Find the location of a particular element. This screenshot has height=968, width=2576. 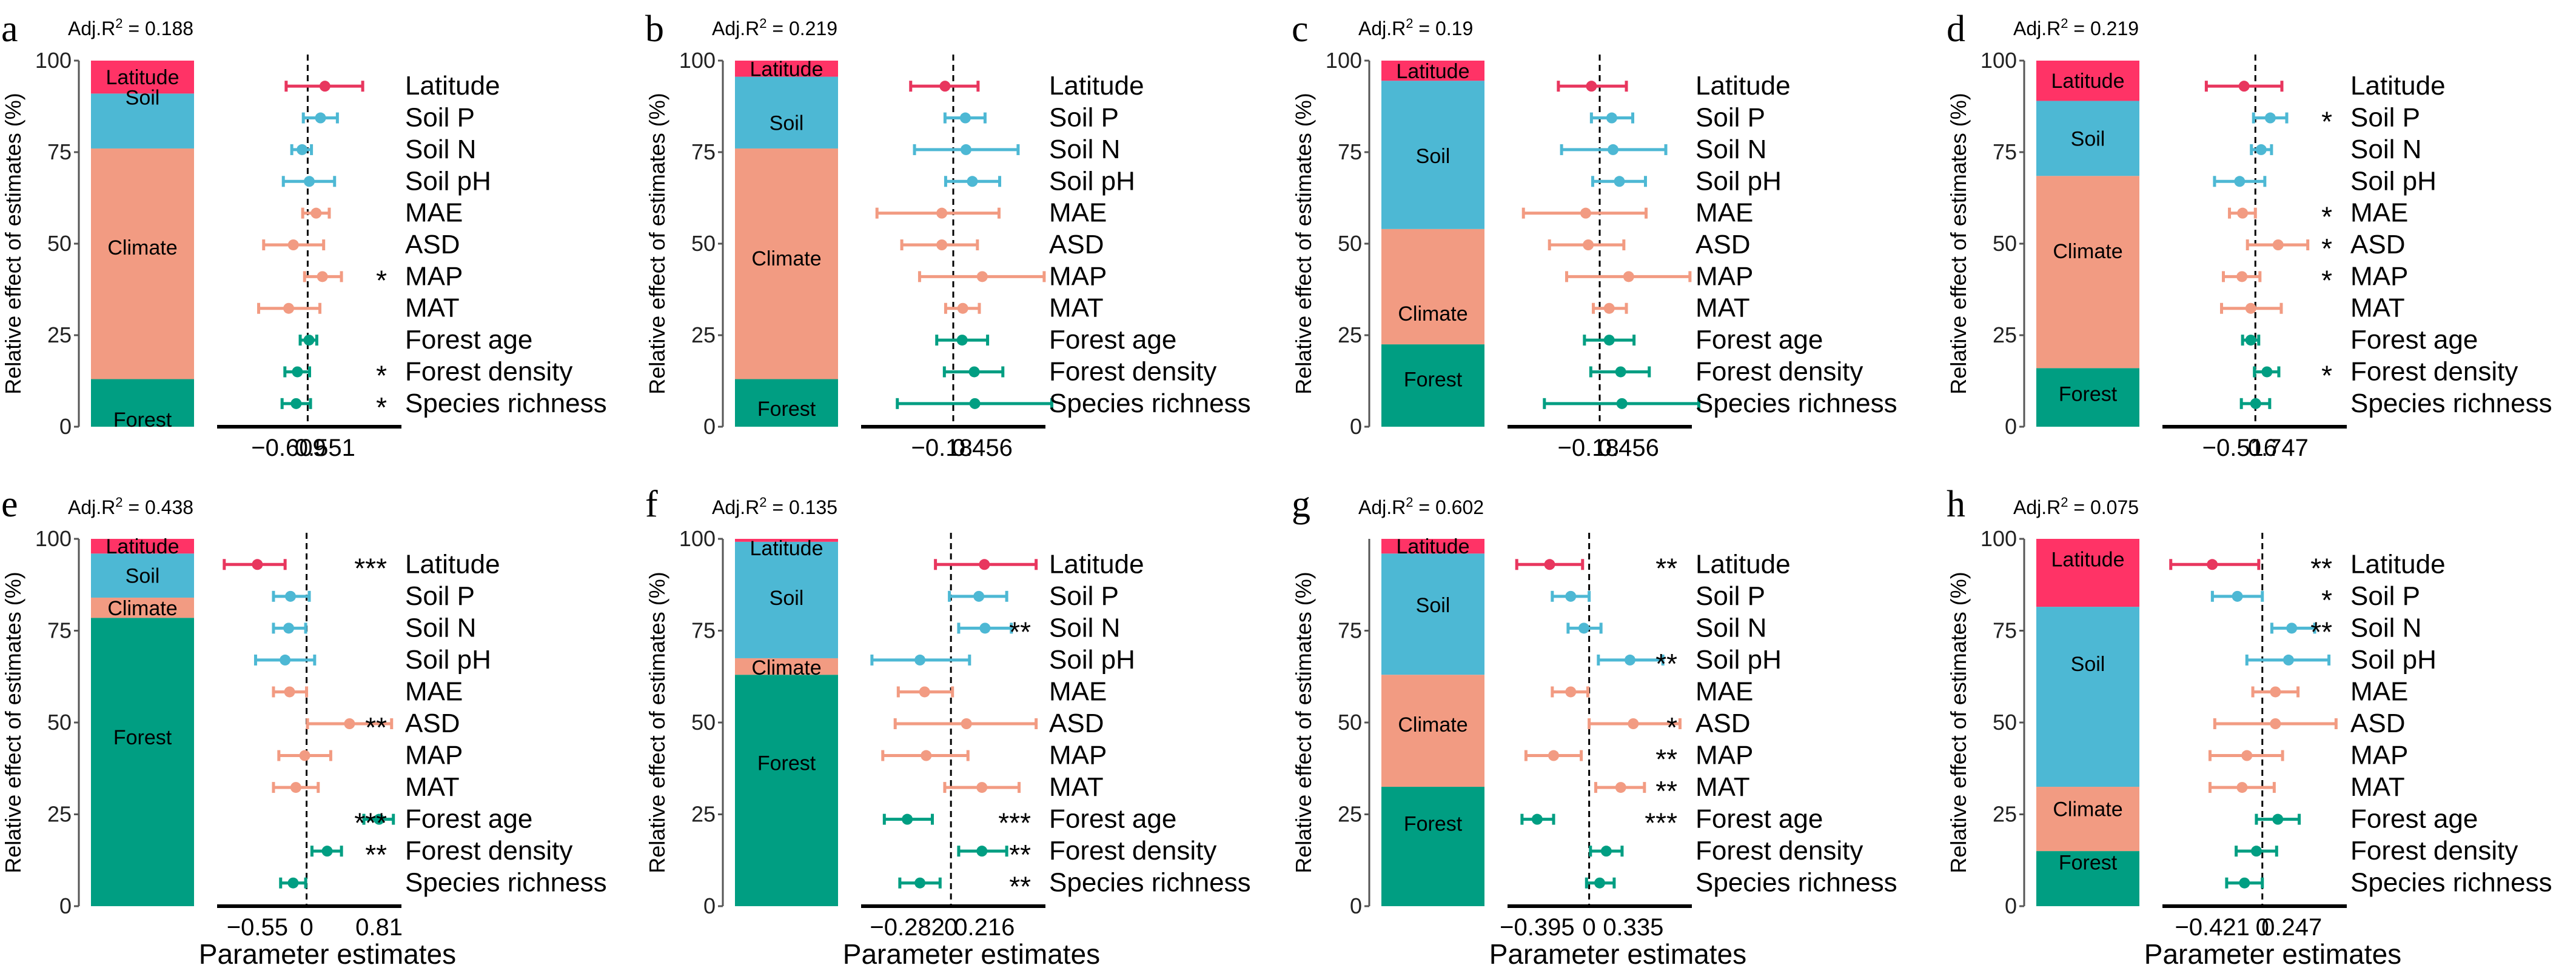

x-tick-label: 0 is located at coordinates (1589, 927).